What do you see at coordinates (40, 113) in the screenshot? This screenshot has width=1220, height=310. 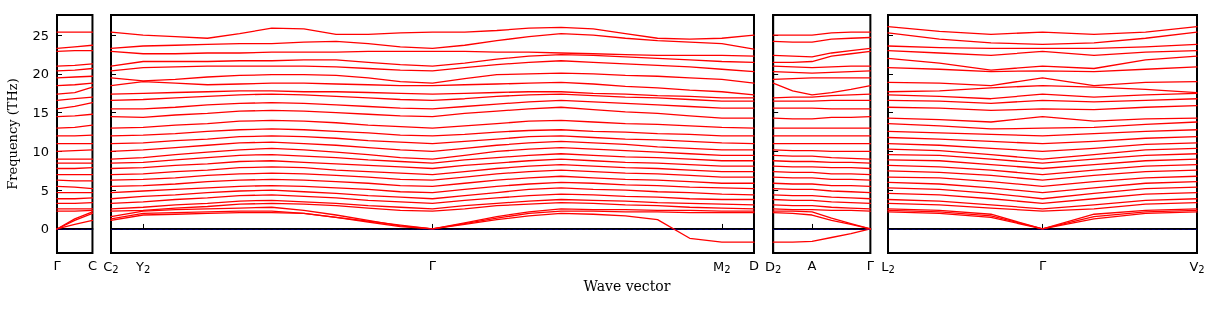 I see `y-tick-label: 15` at bounding box center [40, 113].